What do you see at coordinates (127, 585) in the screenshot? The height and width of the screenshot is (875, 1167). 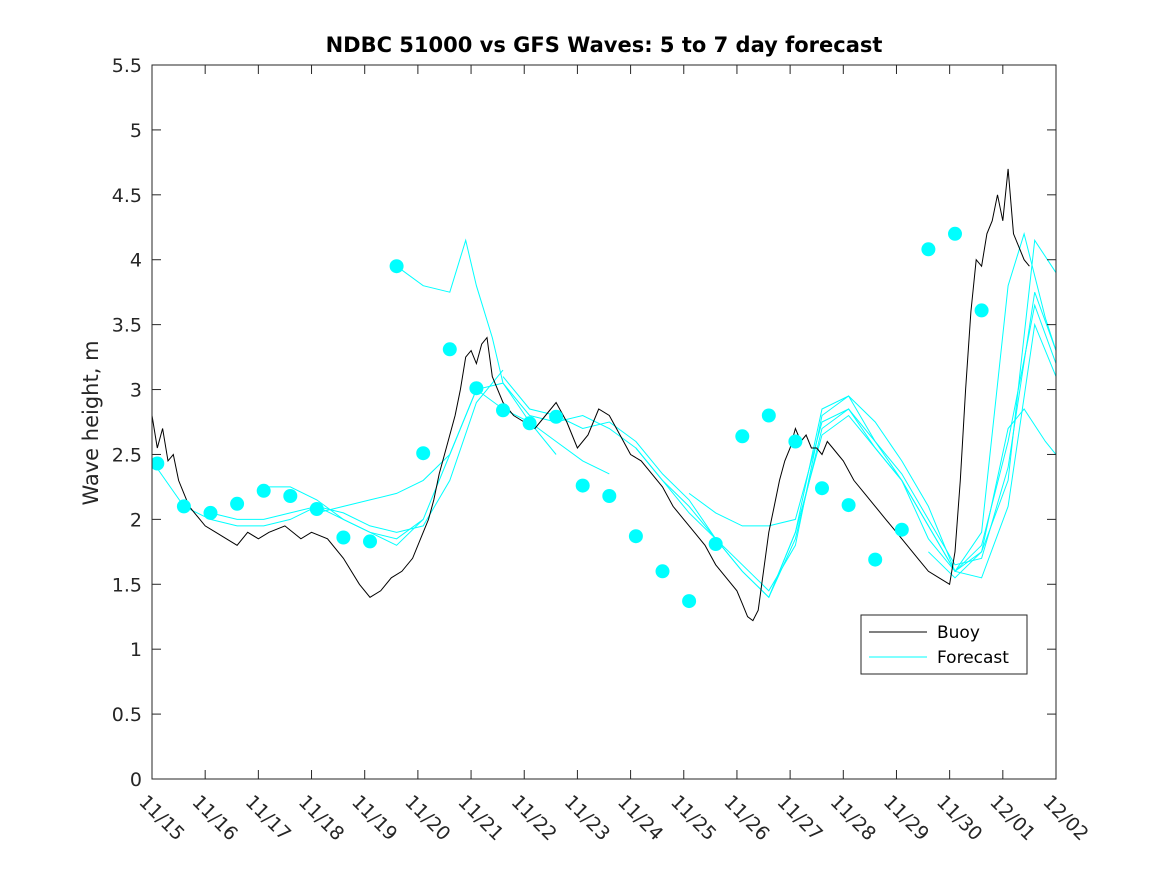 I see `y-tick-label: 1.5` at bounding box center [127, 585].